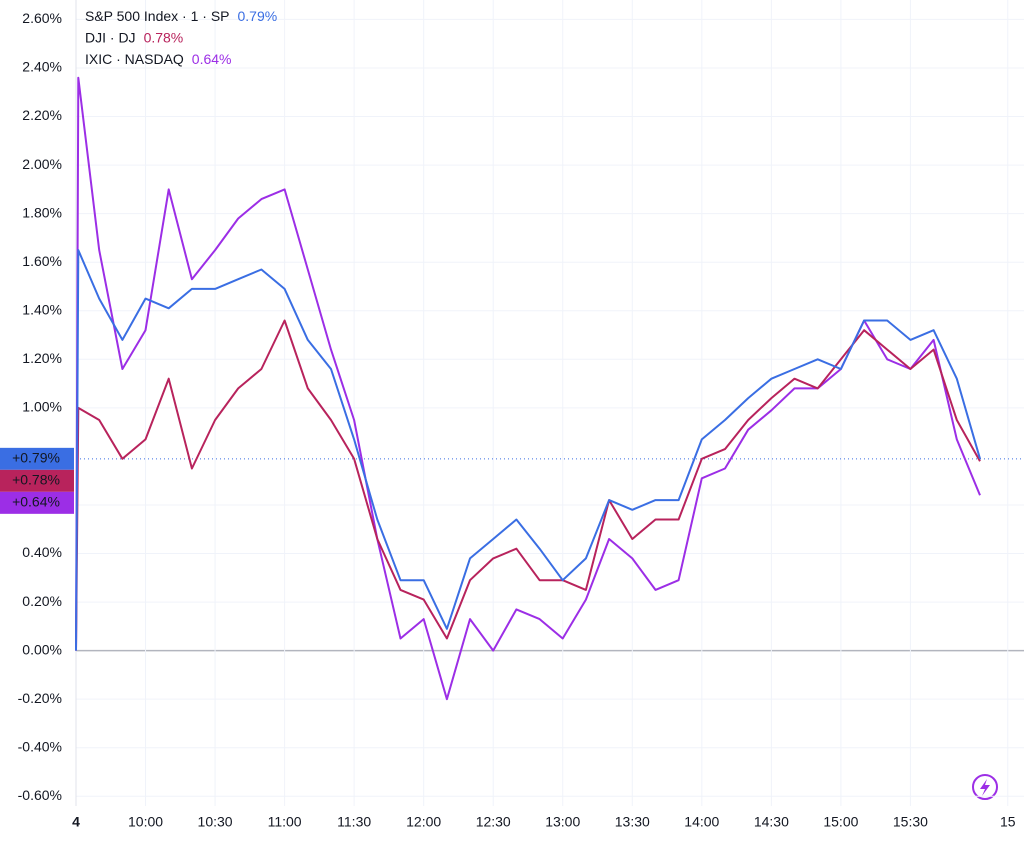 This screenshot has width=1024, height=844. I want to click on y-tick-label: 2.00%, so click(42, 164).